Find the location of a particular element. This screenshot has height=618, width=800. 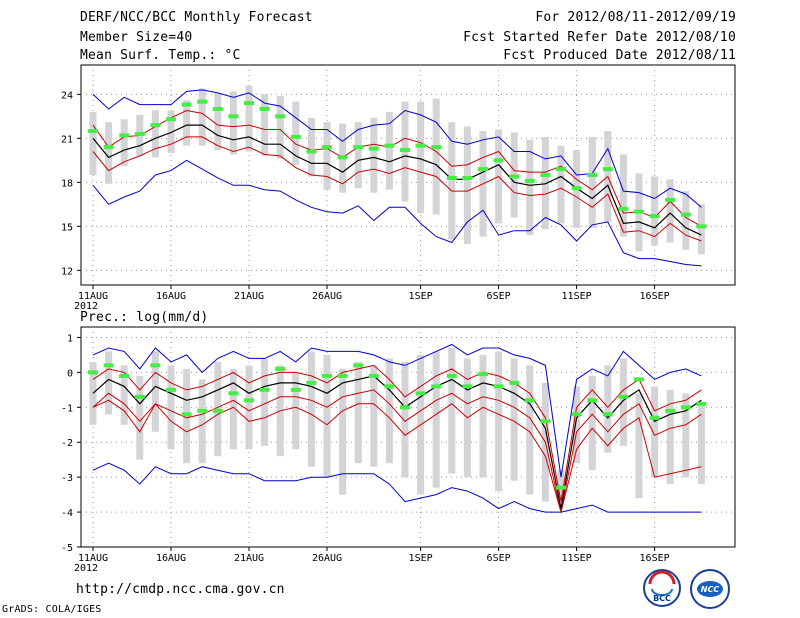

temp-xtick-label: 16SEP is located at coordinates (655, 296).